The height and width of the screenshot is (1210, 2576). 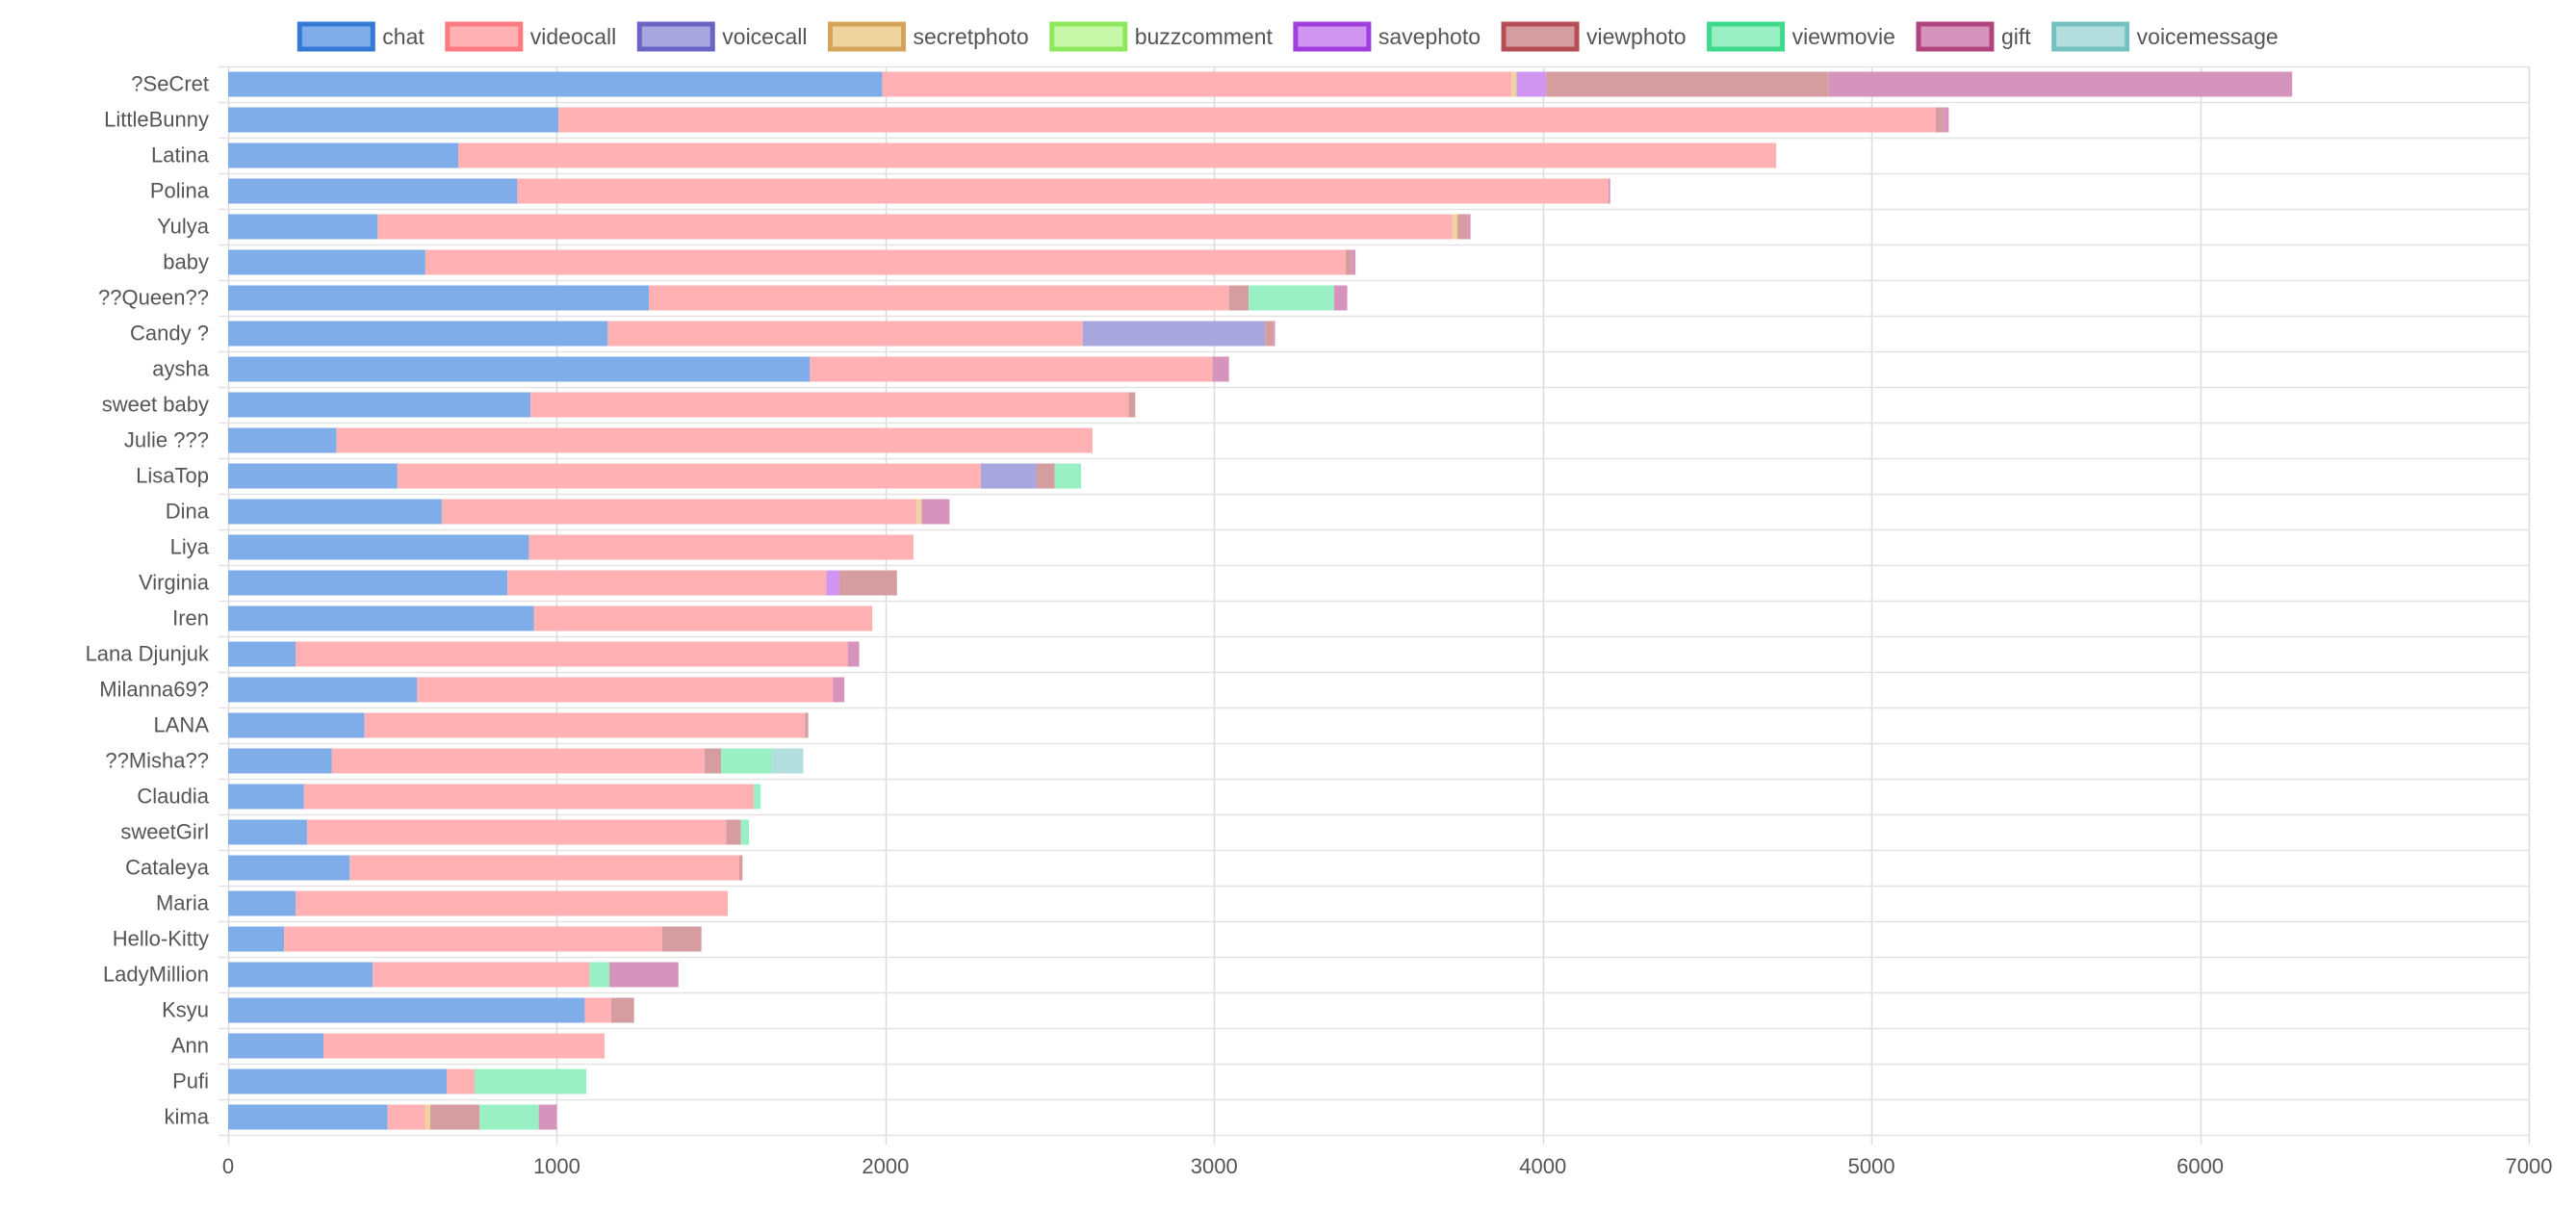 I want to click on legend-item-savephoto: savephoto, so click(x=1387, y=36).